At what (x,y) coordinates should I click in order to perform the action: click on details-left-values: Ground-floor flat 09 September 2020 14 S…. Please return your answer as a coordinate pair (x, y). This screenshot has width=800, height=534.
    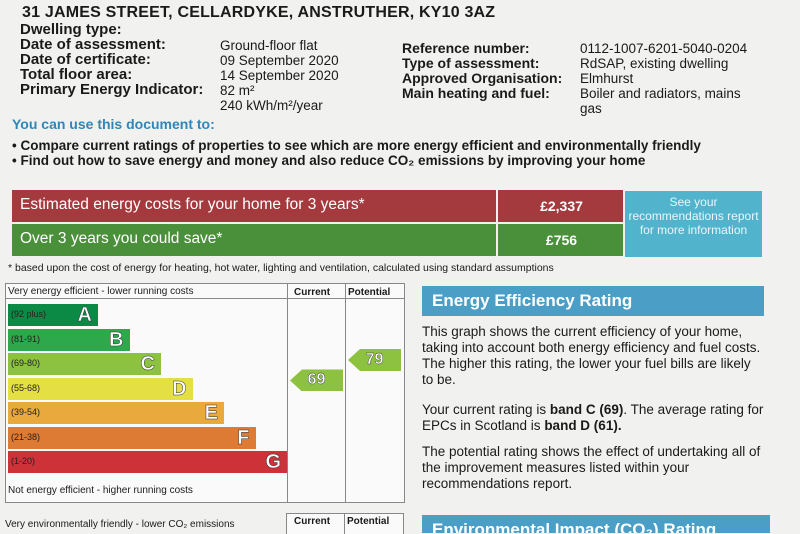
    Looking at the image, I should click on (310, 75).